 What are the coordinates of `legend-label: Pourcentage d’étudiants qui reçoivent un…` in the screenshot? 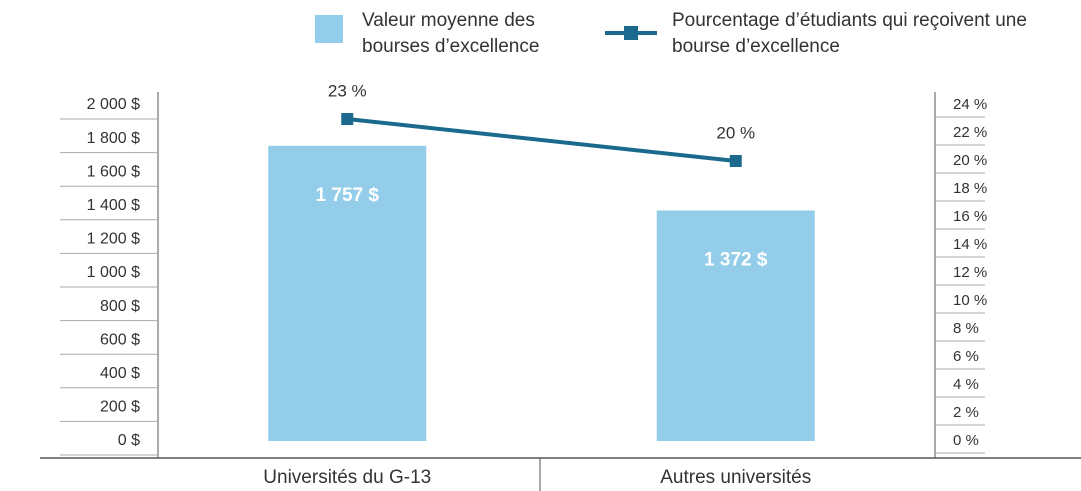 It's located at (849, 33).